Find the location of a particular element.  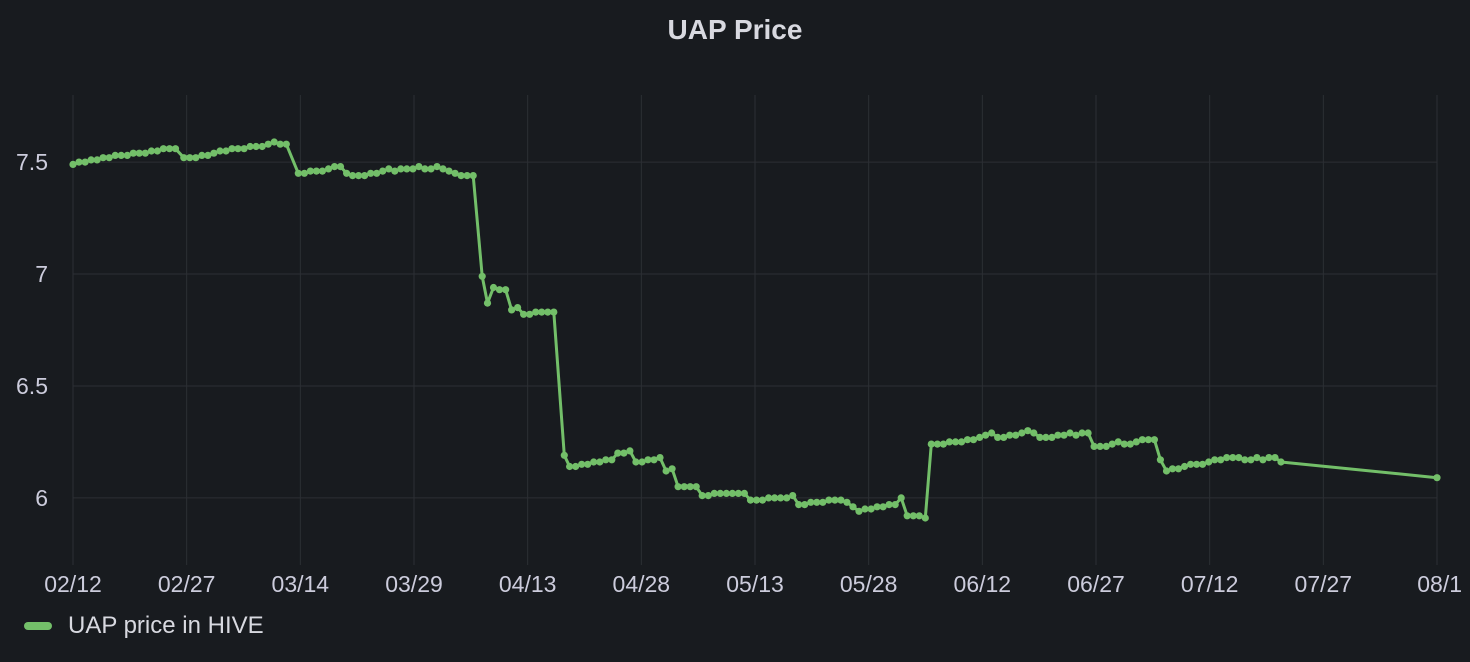

y-tick-label: 7 is located at coordinates (41, 274).